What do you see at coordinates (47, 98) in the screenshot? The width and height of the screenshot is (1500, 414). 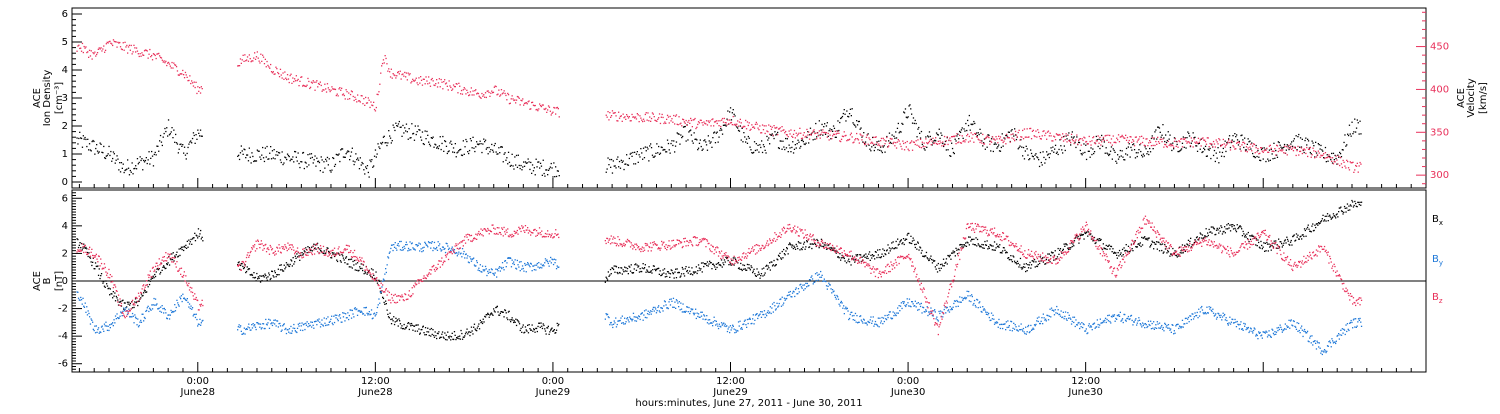 I see `top-ylabel-line2: Ion Density` at bounding box center [47, 98].